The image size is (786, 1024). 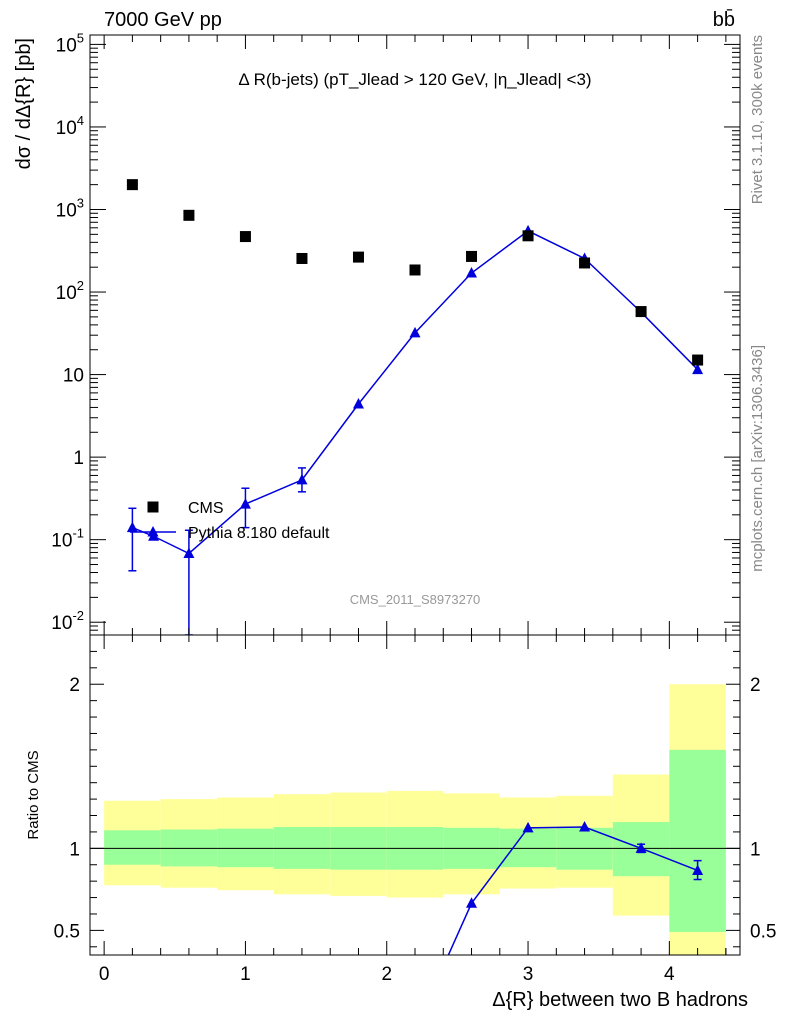 What do you see at coordinates (78, 458) in the screenshot?
I see `y-tick-label: 1` at bounding box center [78, 458].